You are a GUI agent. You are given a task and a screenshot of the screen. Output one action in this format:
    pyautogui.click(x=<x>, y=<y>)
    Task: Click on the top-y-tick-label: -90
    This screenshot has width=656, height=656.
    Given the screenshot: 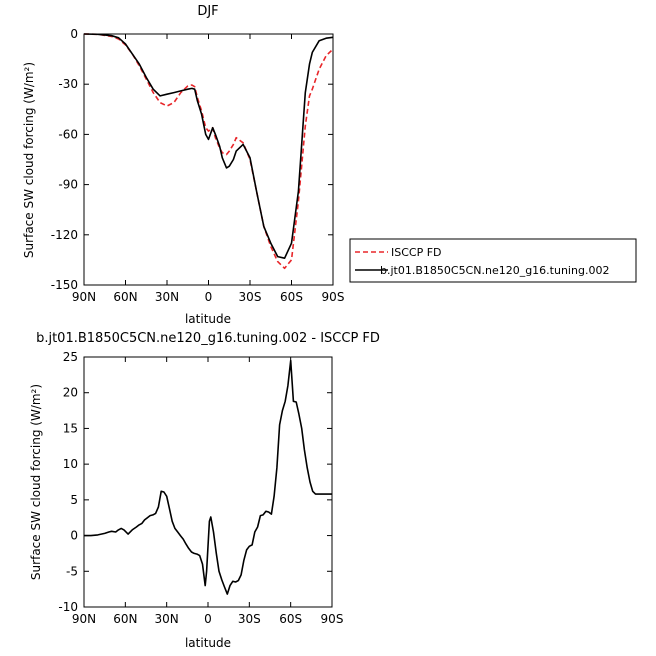 What is the action you would take?
    pyautogui.click(x=68, y=185)
    